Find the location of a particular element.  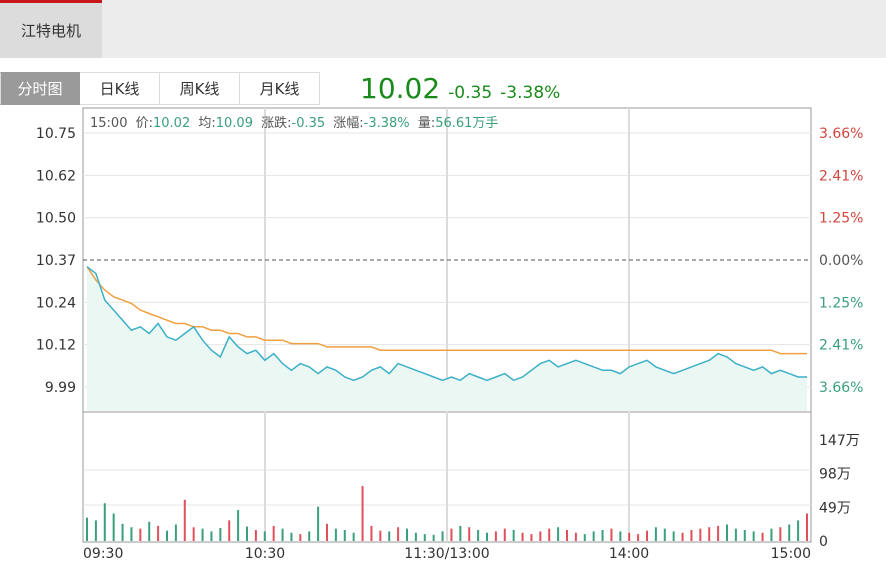

x-tick: 14:00 is located at coordinates (629, 554).